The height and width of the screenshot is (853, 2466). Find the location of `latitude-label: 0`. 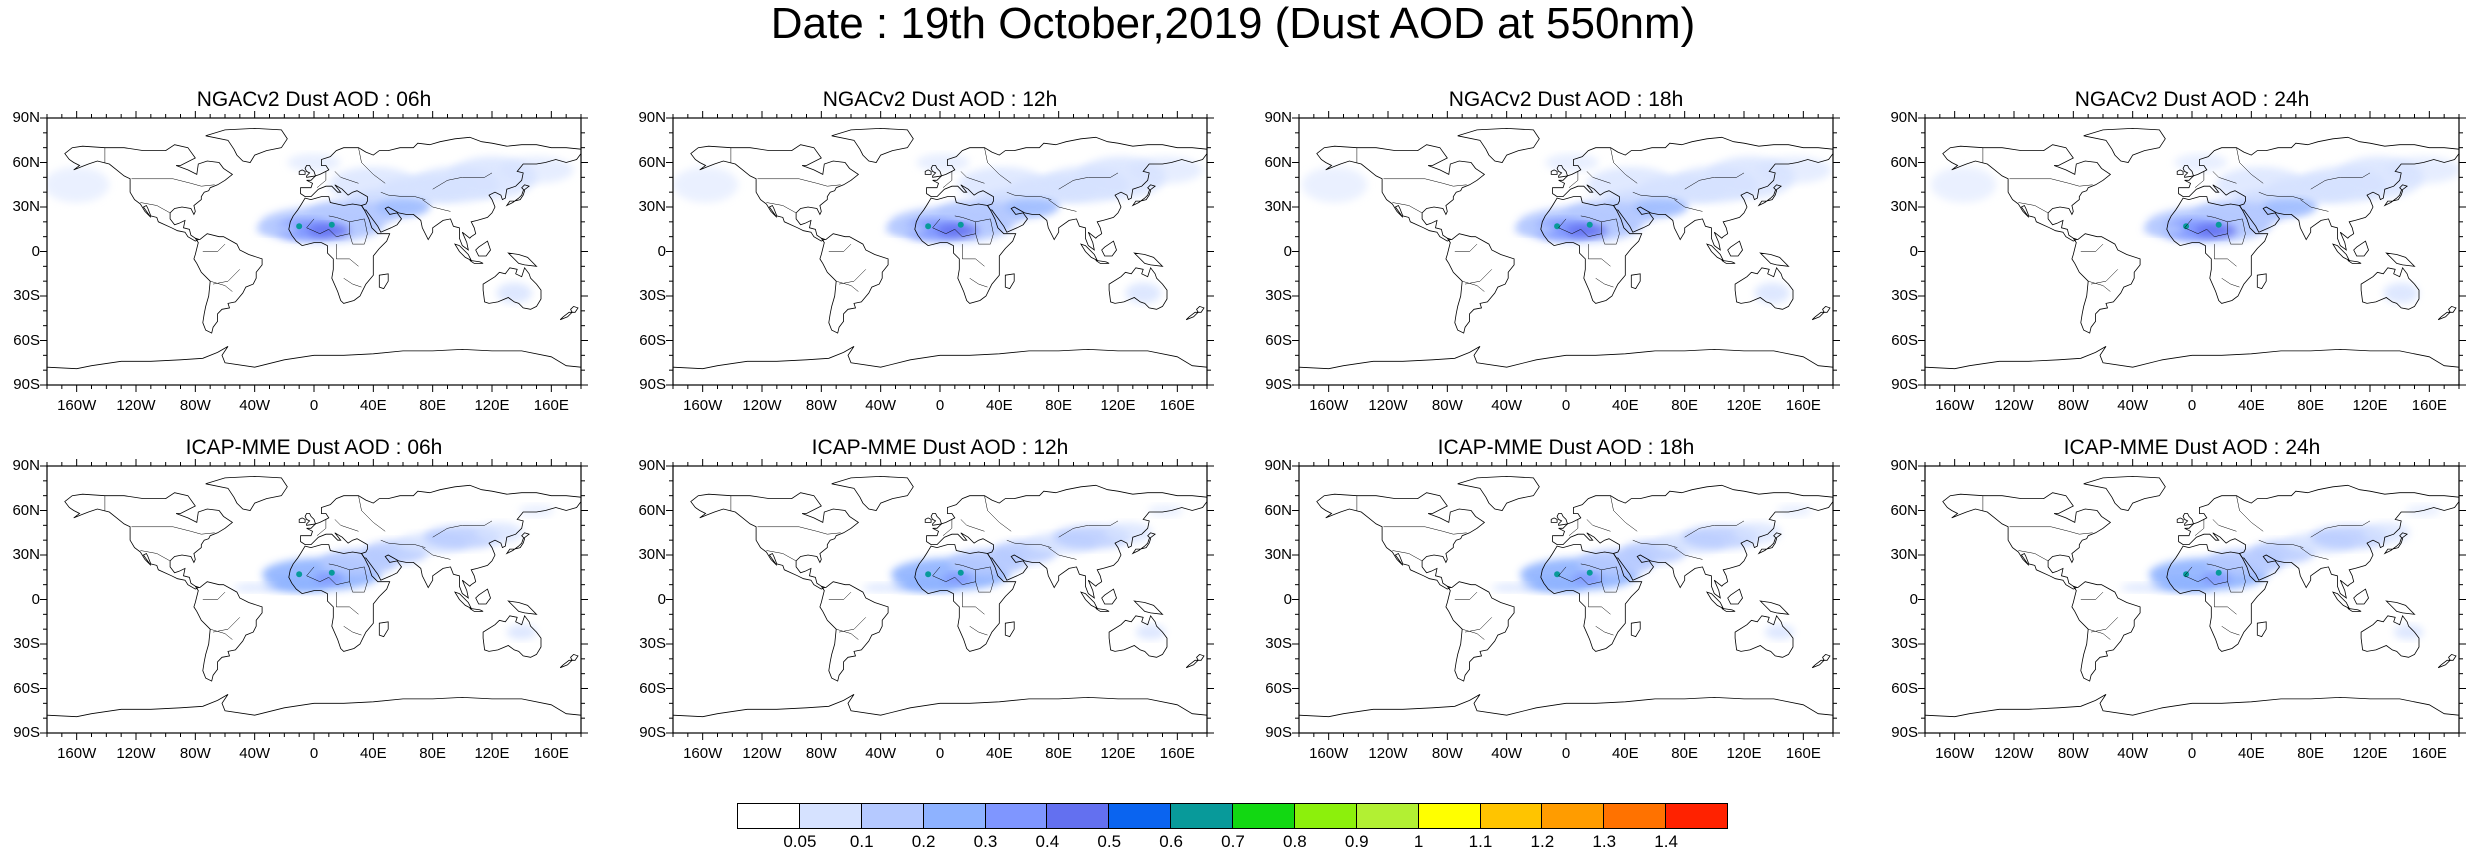

latitude-label: 0 is located at coordinates (661, 599).